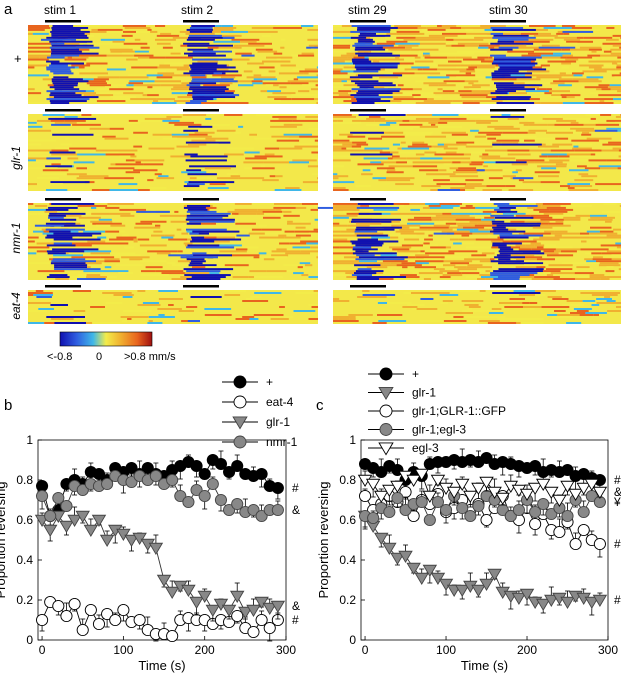 The width and height of the screenshot is (621, 685). I want to click on y-tick-label: 0.6, so click(347, 520).